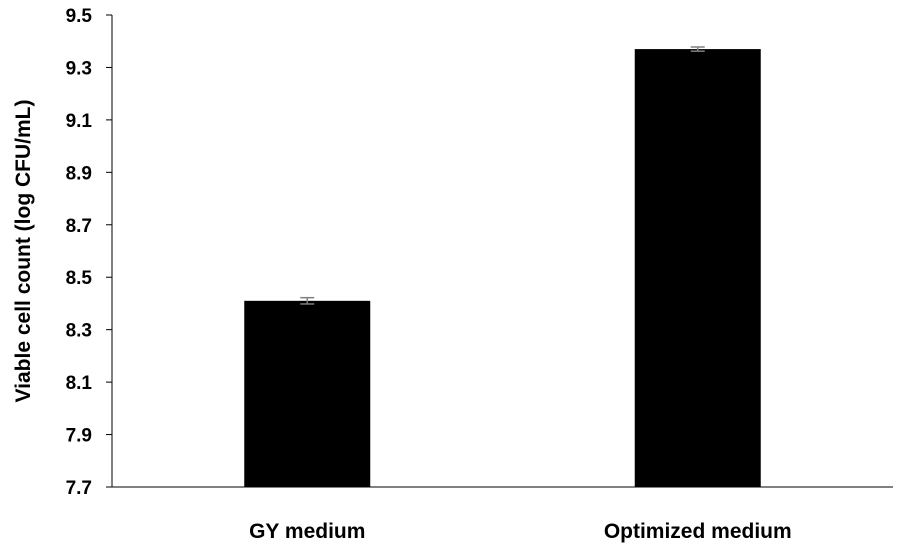  I want to click on y-tick-label: 9.1, so click(79, 121).